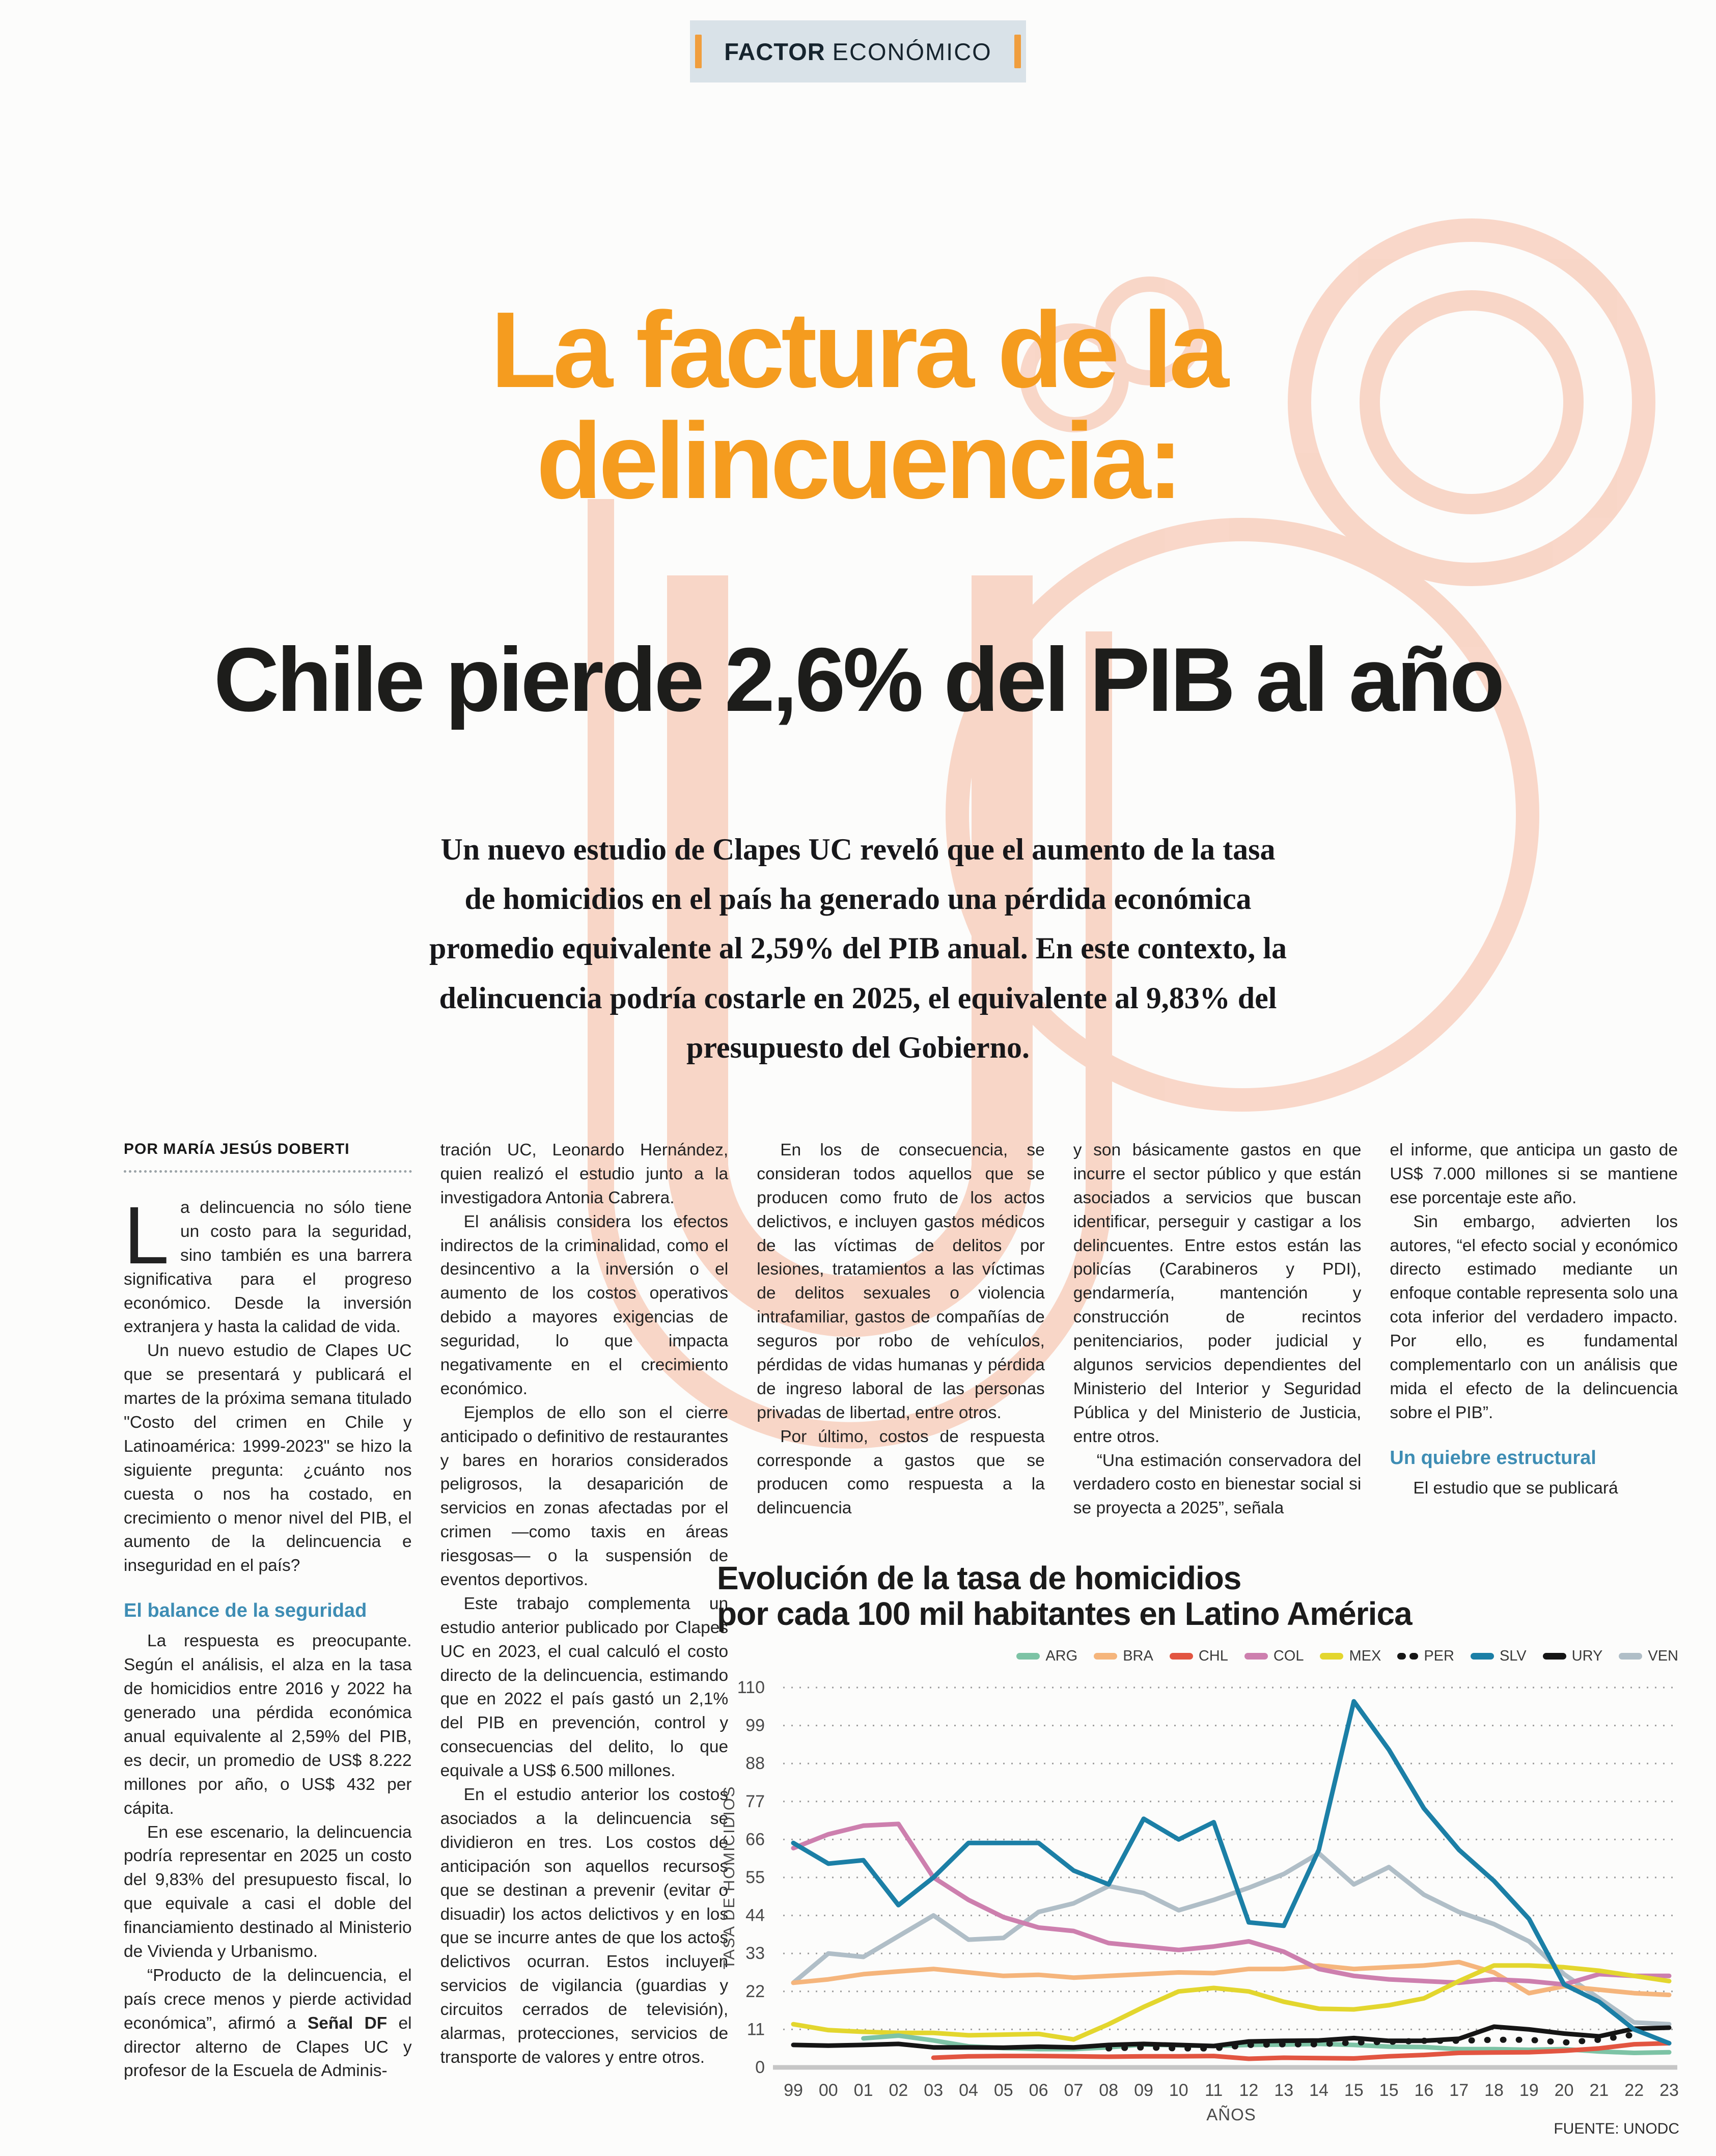 This screenshot has height=2156, width=1716. What do you see at coordinates (859, 679) in the screenshot?
I see `sub-headline: Chile pierde 2,6% del PIB al año` at bounding box center [859, 679].